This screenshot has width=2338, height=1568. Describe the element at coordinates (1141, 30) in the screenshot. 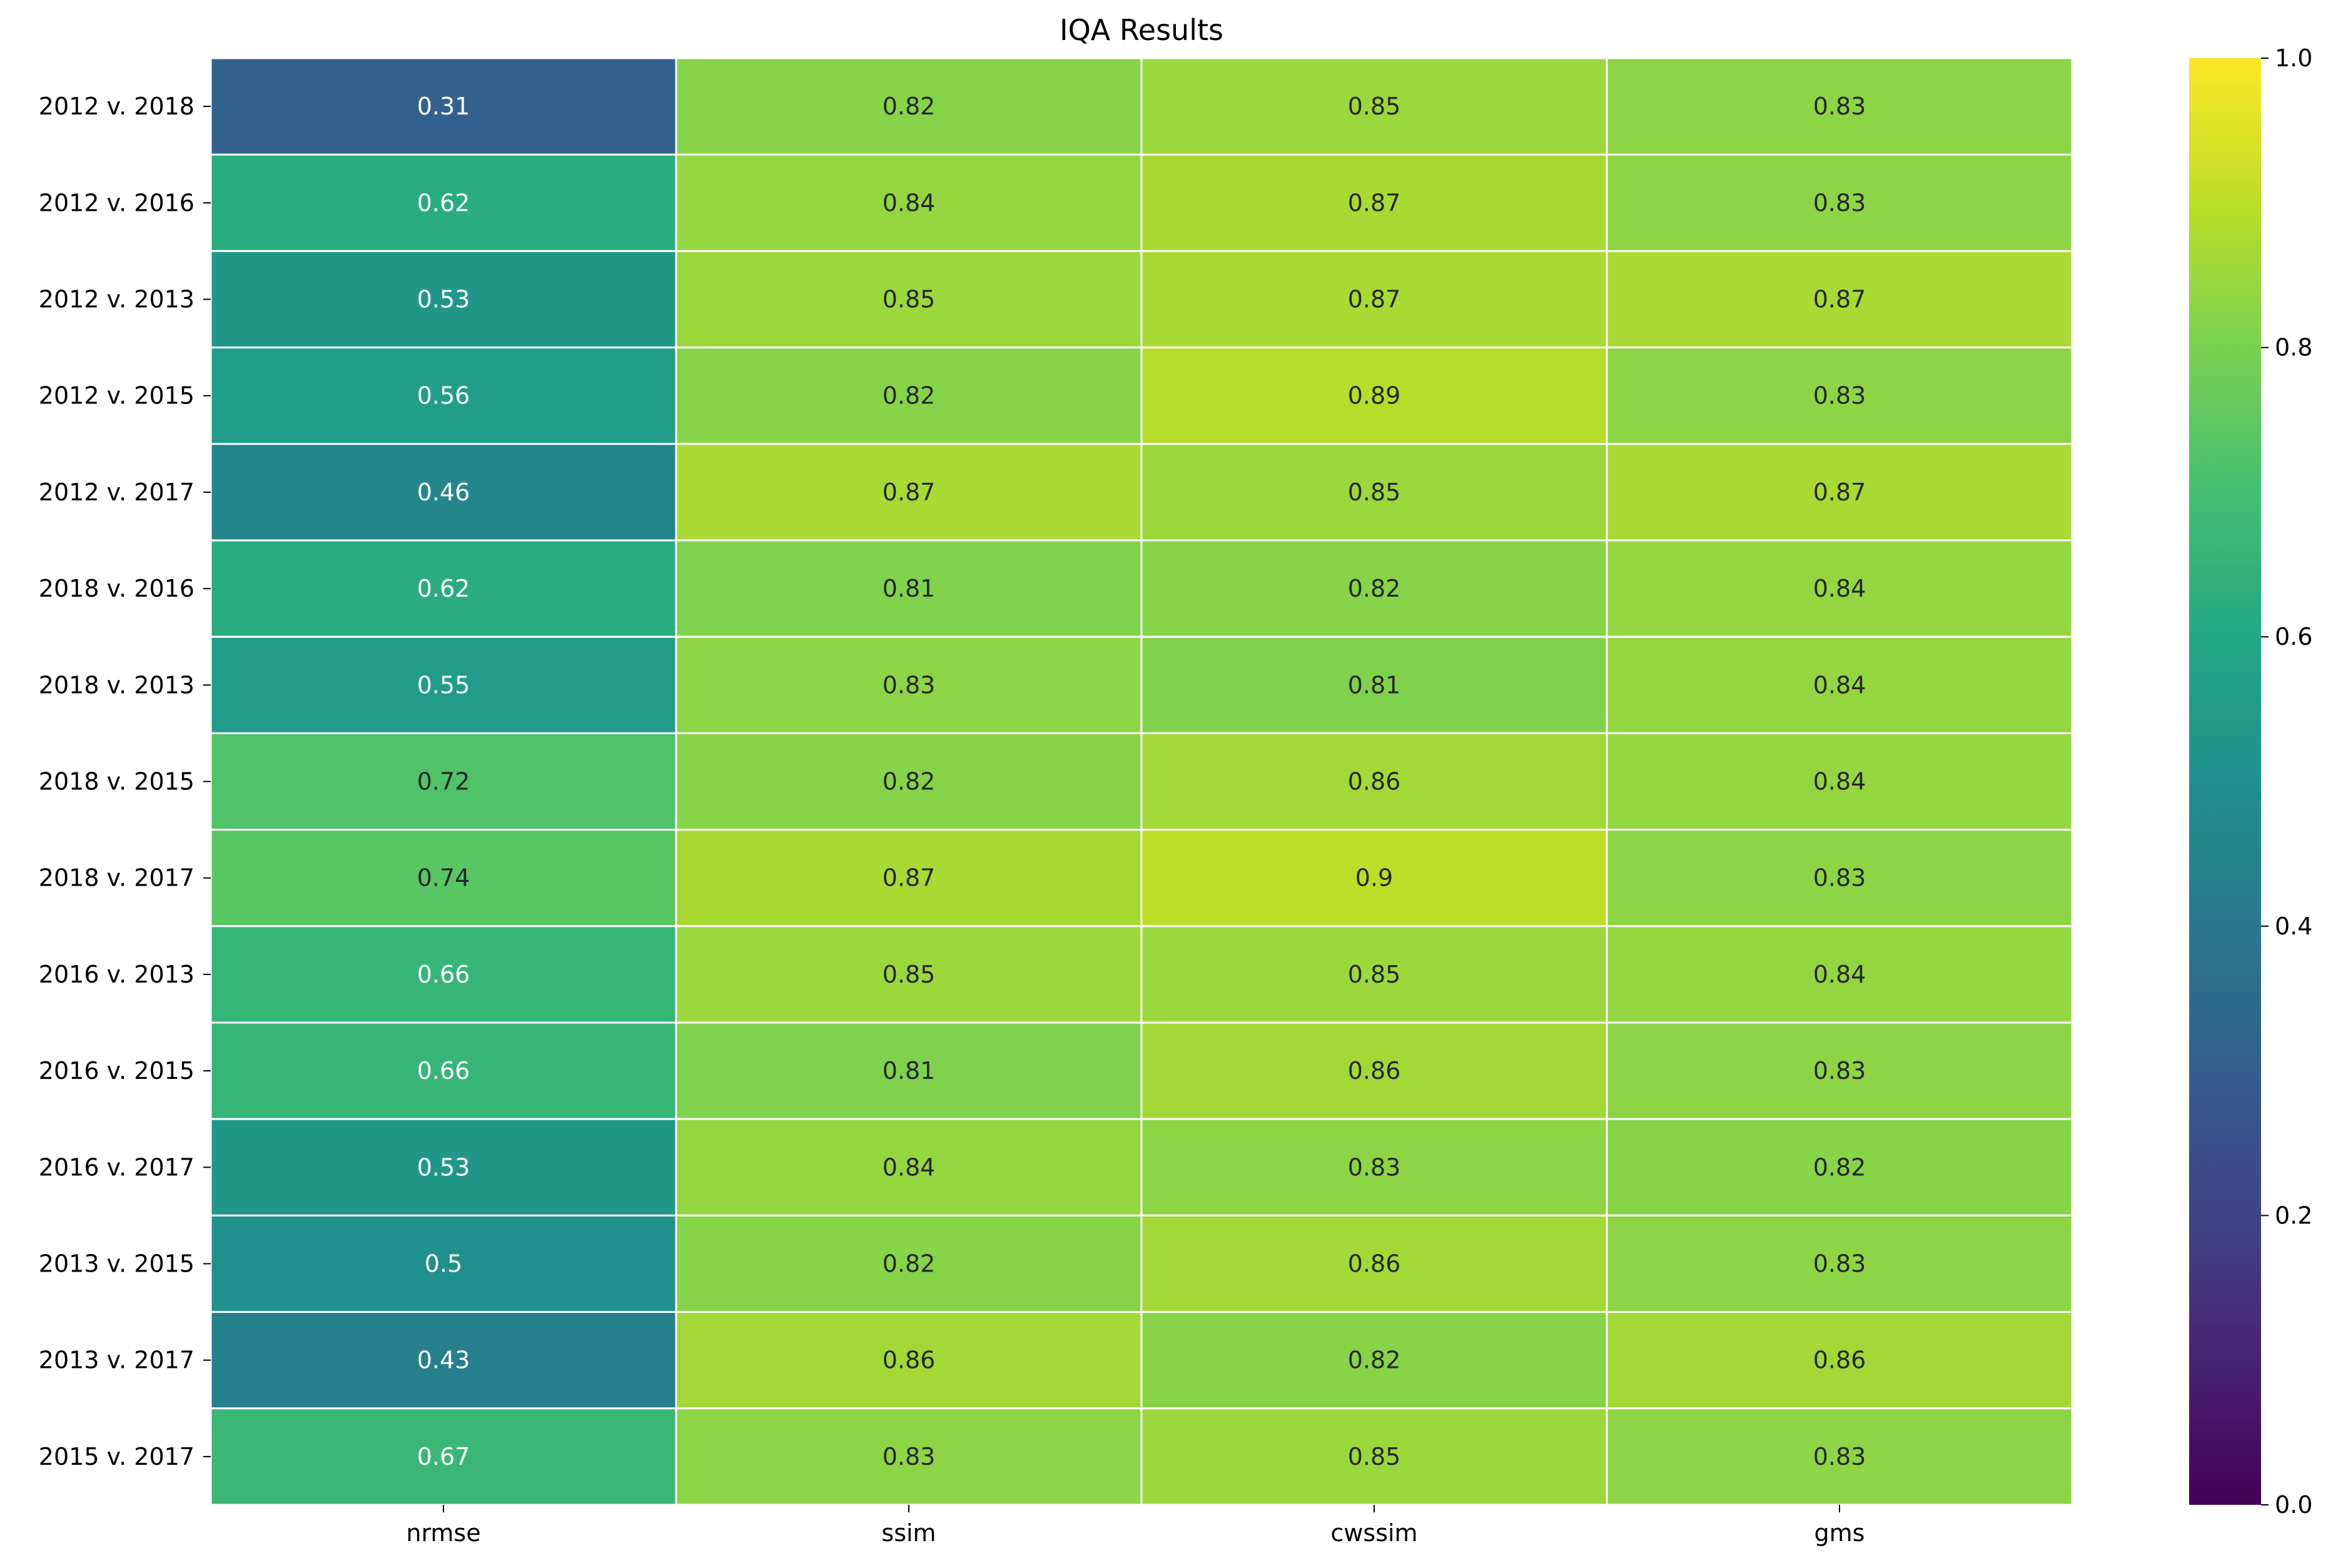

I see `chart-title: IQA Results` at that location.